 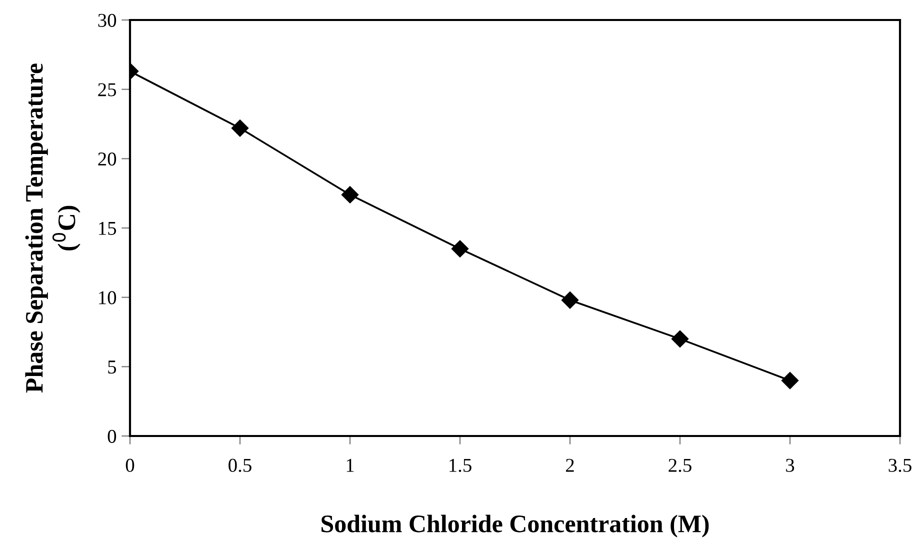 I want to click on x-tick-label: 0.5, so click(x=240, y=465).